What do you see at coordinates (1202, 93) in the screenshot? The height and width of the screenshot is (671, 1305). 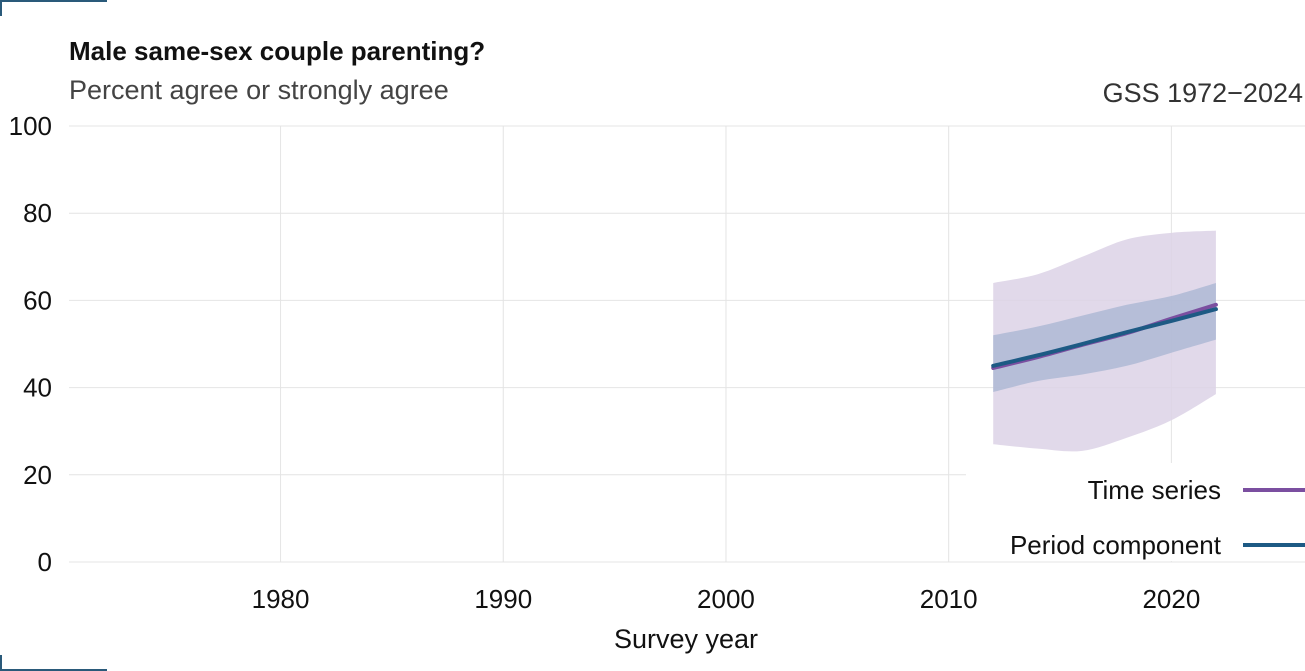 I see `data-source-label: GSS 1972−2024` at bounding box center [1202, 93].